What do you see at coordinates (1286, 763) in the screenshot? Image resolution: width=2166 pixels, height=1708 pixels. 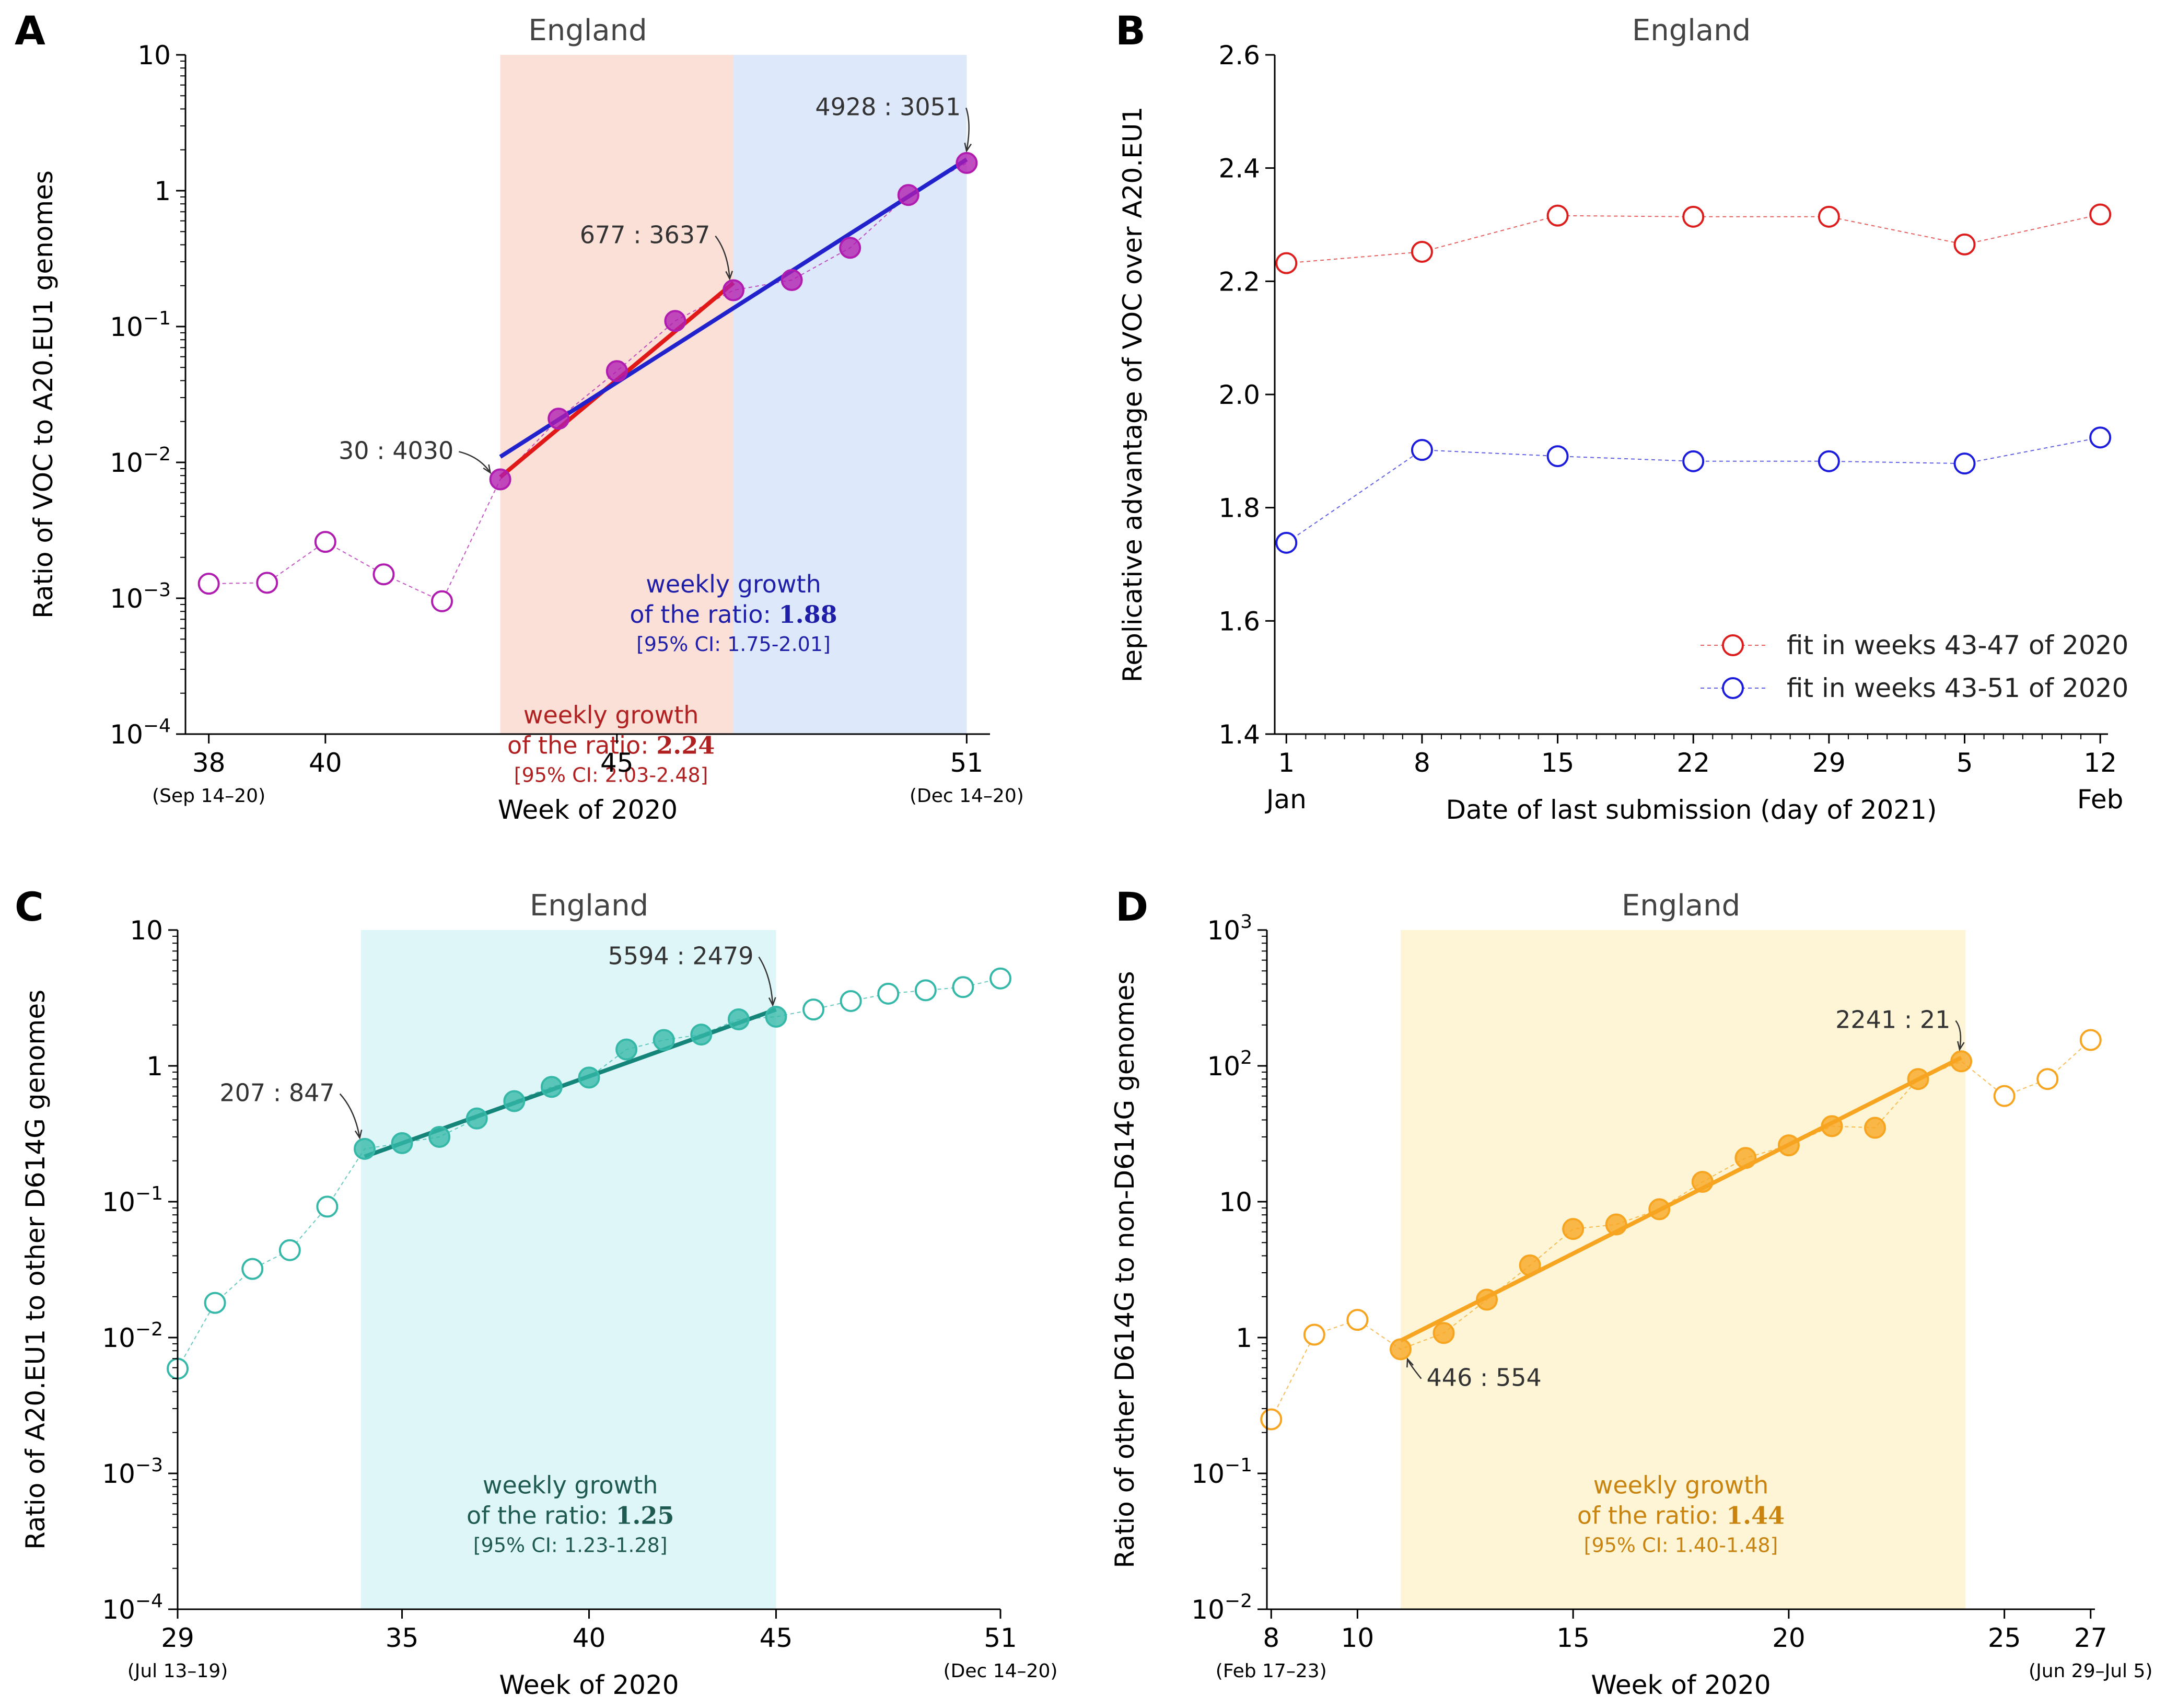 I see `x-tick-label: 1` at bounding box center [1286, 763].